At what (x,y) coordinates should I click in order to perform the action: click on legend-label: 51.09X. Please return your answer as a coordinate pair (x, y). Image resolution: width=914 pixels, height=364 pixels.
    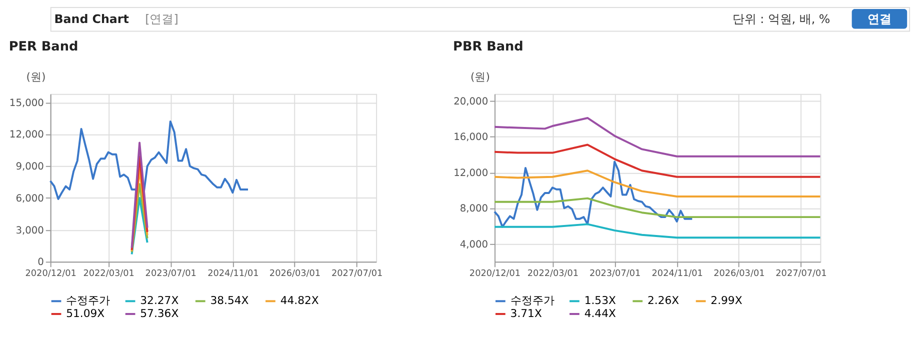
    Looking at the image, I should click on (86, 313).